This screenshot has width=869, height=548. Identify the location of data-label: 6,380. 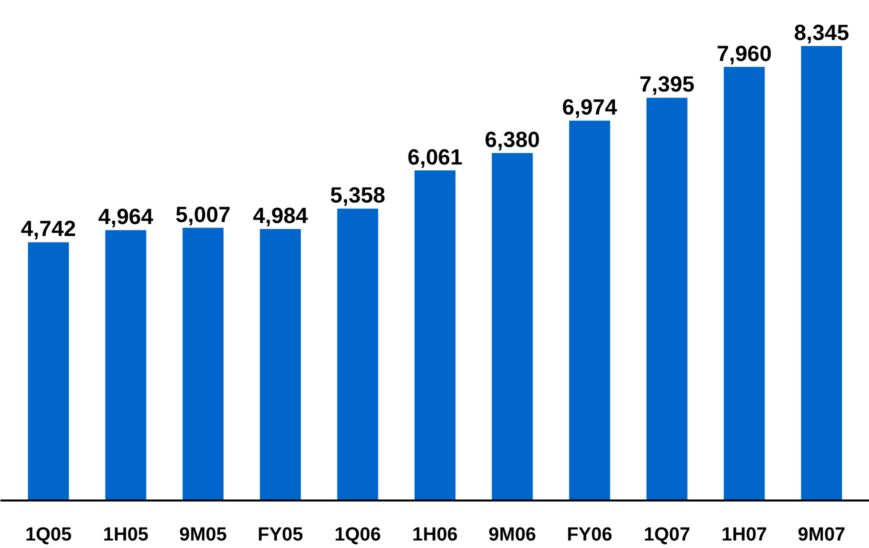
(512, 139).